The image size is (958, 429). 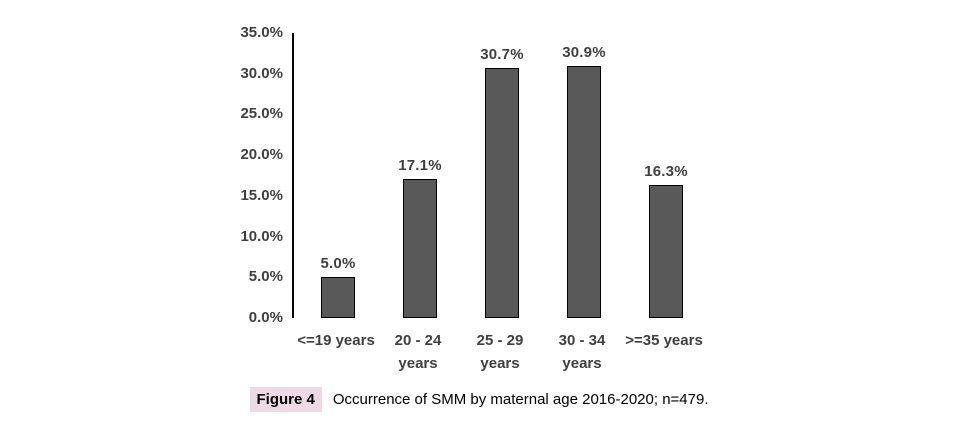 I want to click on y-tick-label-0.0%: 0.0%, so click(x=265, y=317).